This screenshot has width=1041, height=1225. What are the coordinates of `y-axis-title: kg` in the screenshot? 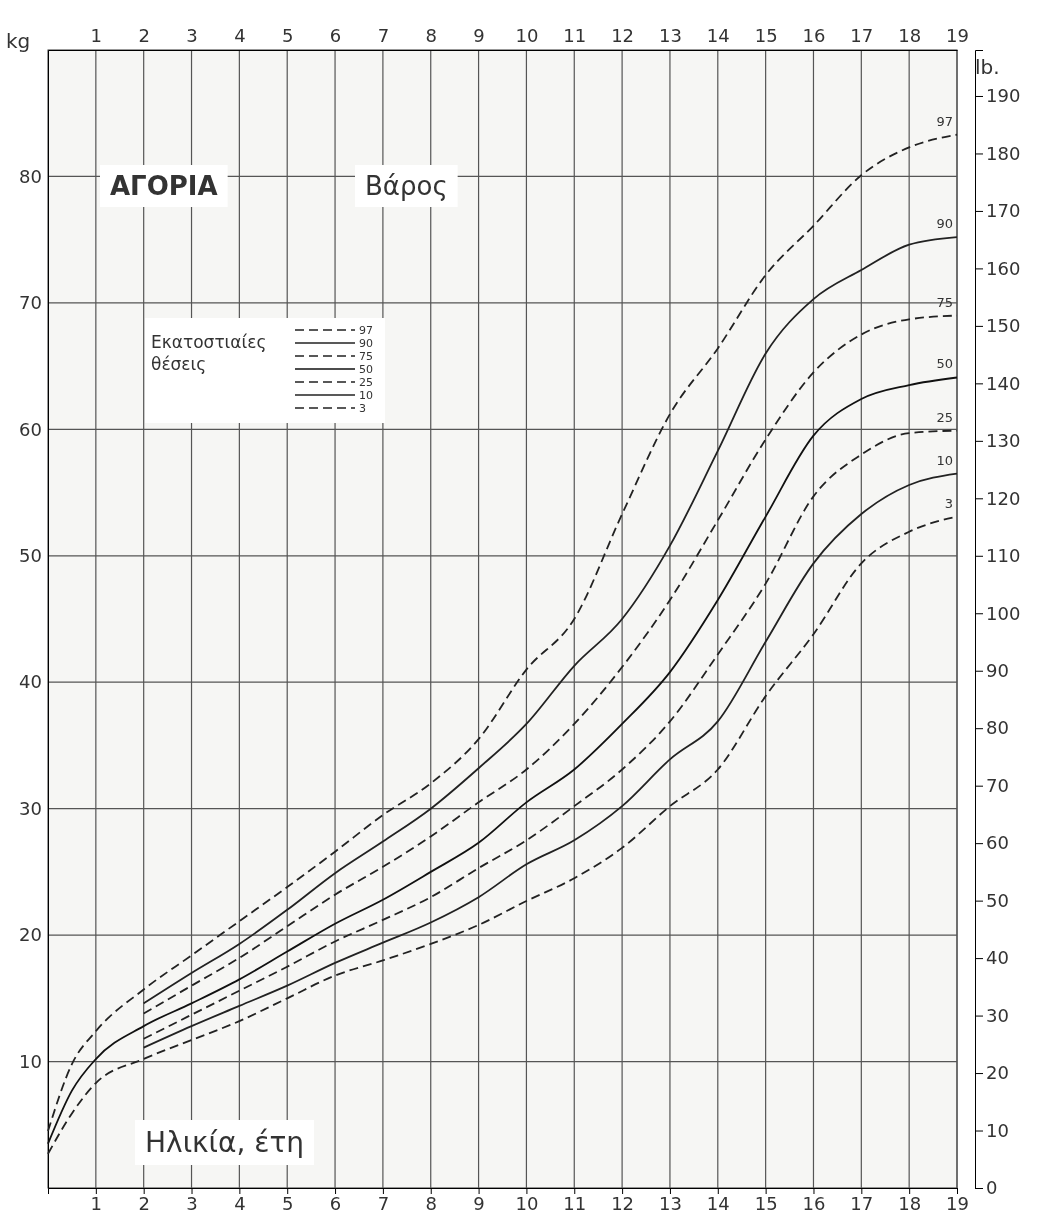 It's located at (18, 41).